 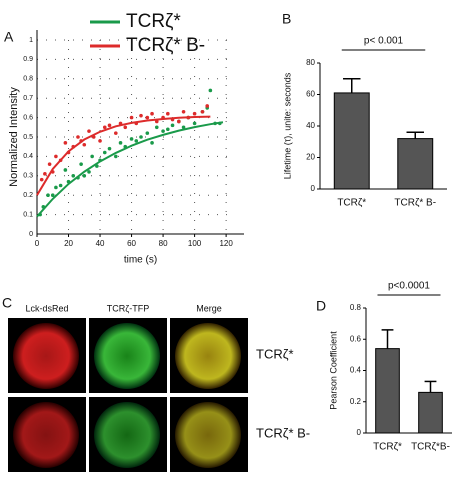 What do you see at coordinates (226, 243) in the screenshot?
I see `x-tick-label: 120` at bounding box center [226, 243].